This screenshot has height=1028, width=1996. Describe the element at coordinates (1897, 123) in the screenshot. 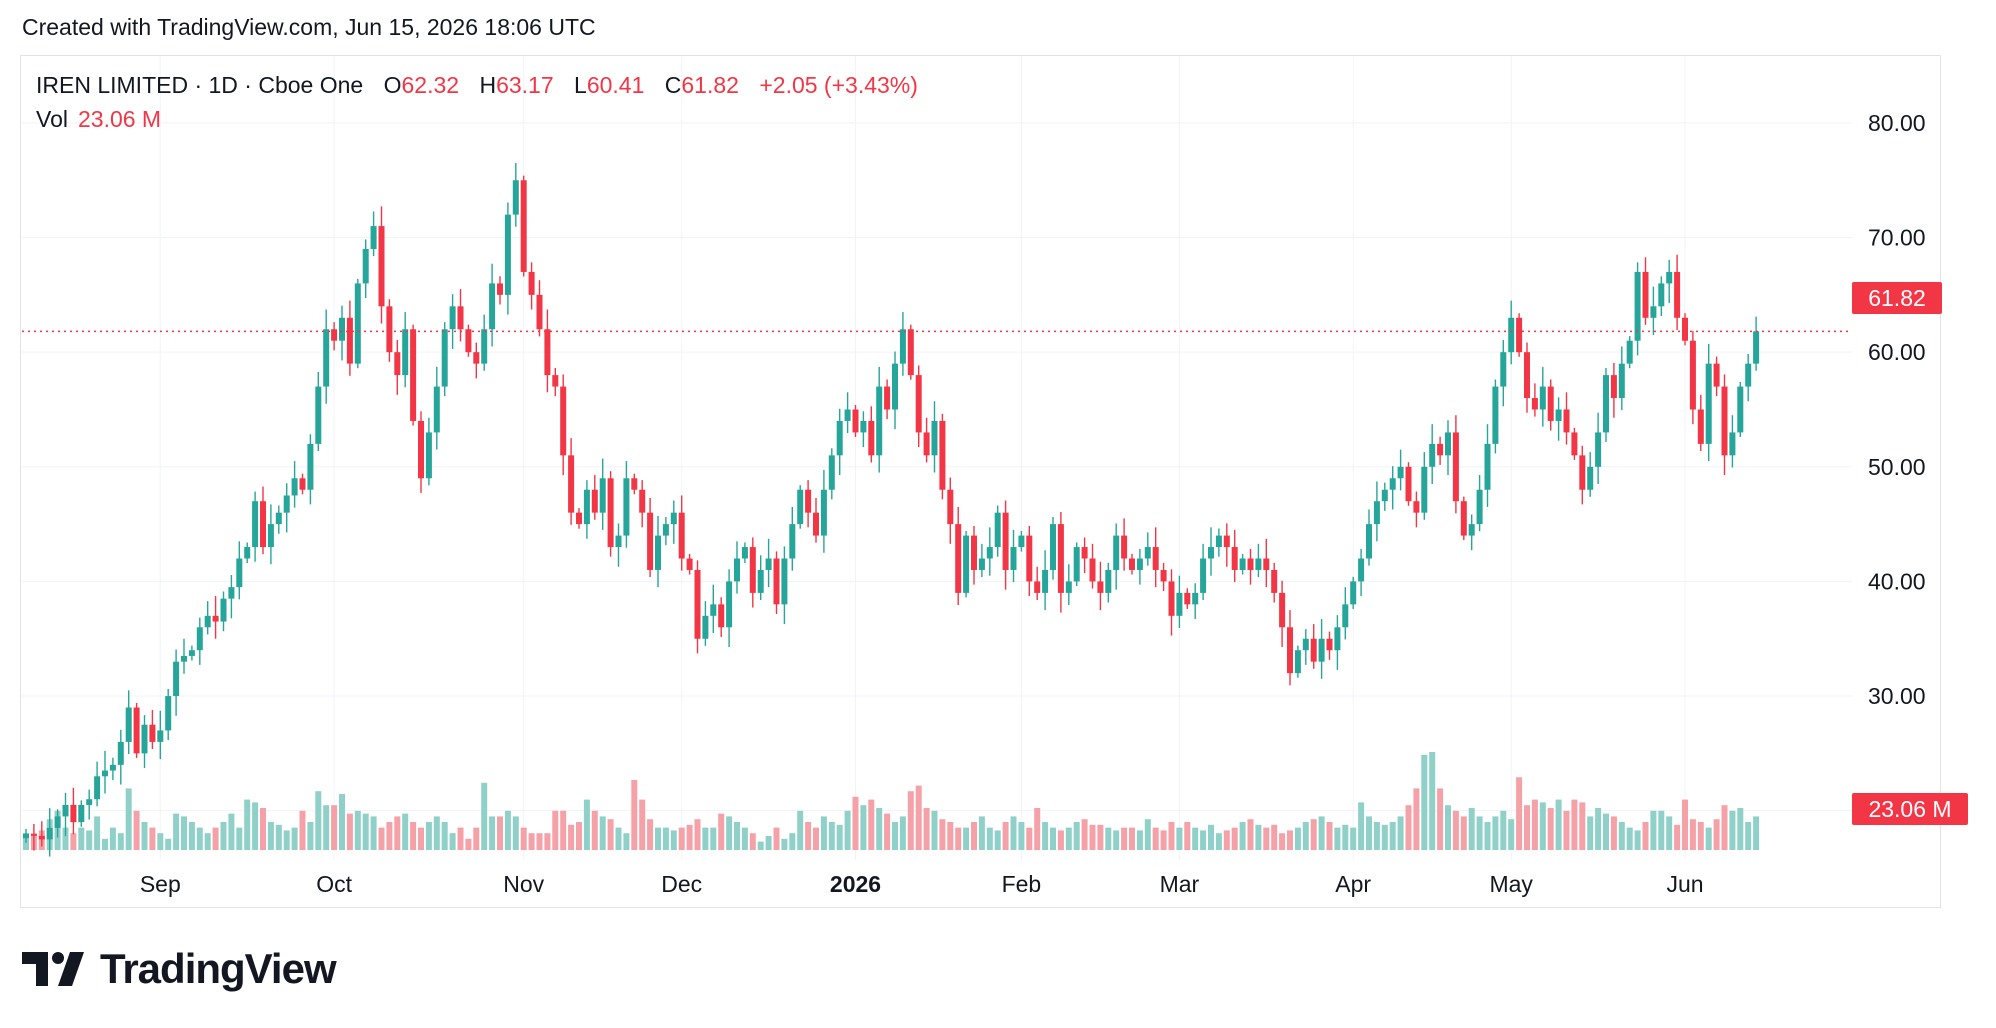

I see `y-tick-label: 80.00` at that location.